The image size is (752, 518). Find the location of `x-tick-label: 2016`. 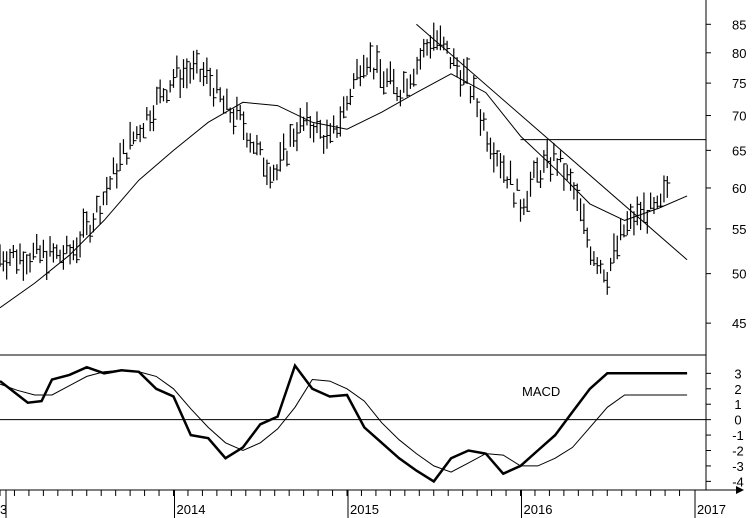

x-tick-label: 2016 is located at coordinates (538, 509).